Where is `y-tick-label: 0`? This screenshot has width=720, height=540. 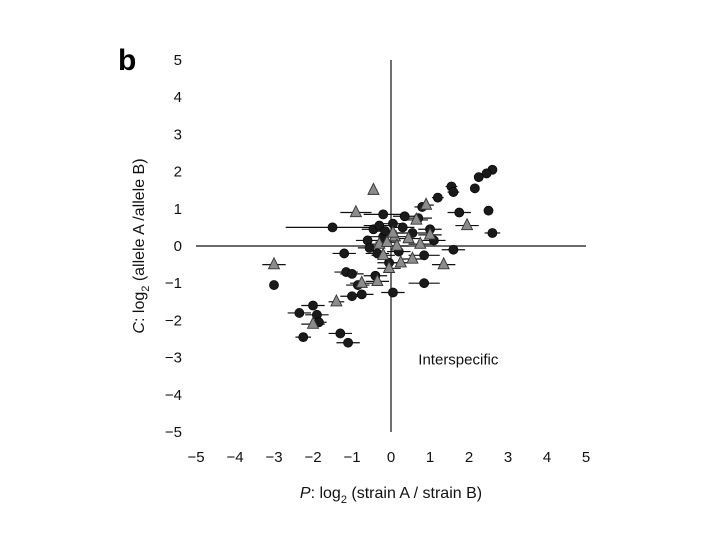
y-tick-label: 0 is located at coordinates (178, 246).